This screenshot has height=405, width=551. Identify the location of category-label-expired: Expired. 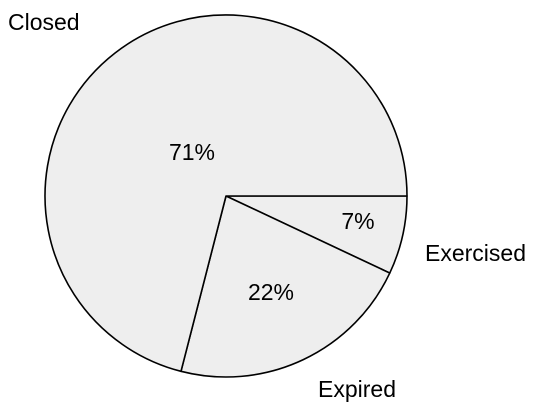
(357, 389).